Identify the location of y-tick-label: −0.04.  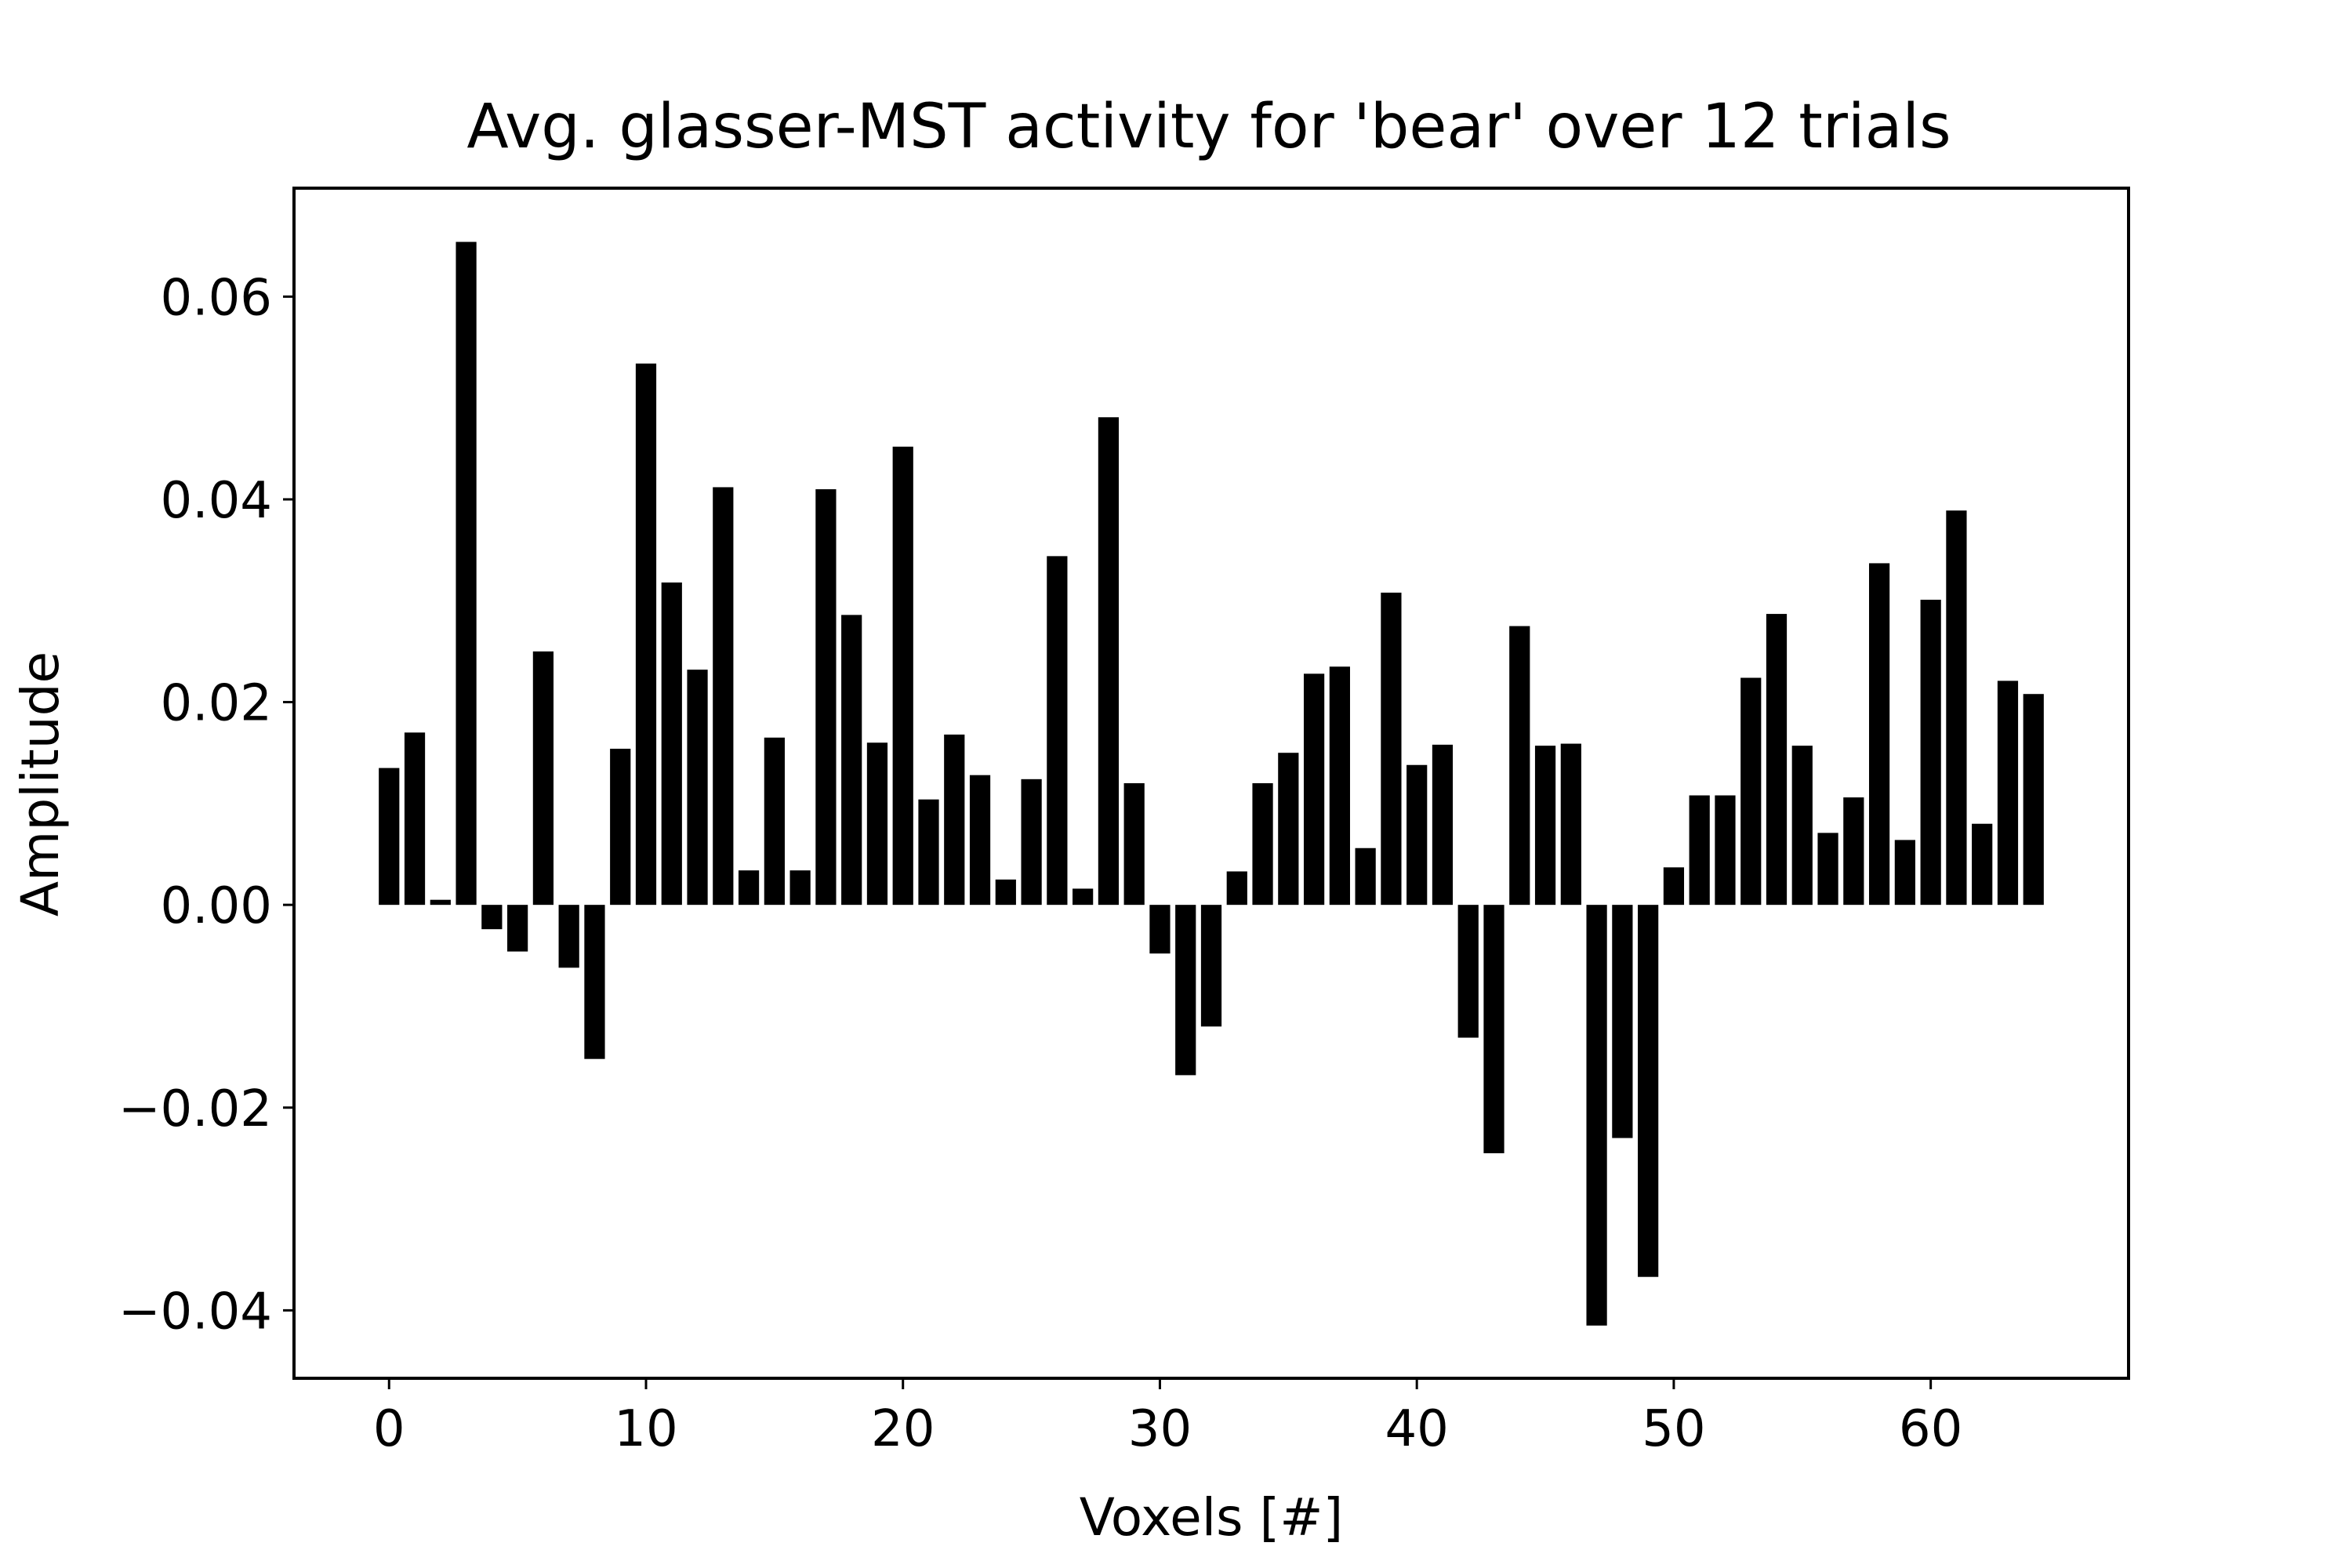
(195, 1312).